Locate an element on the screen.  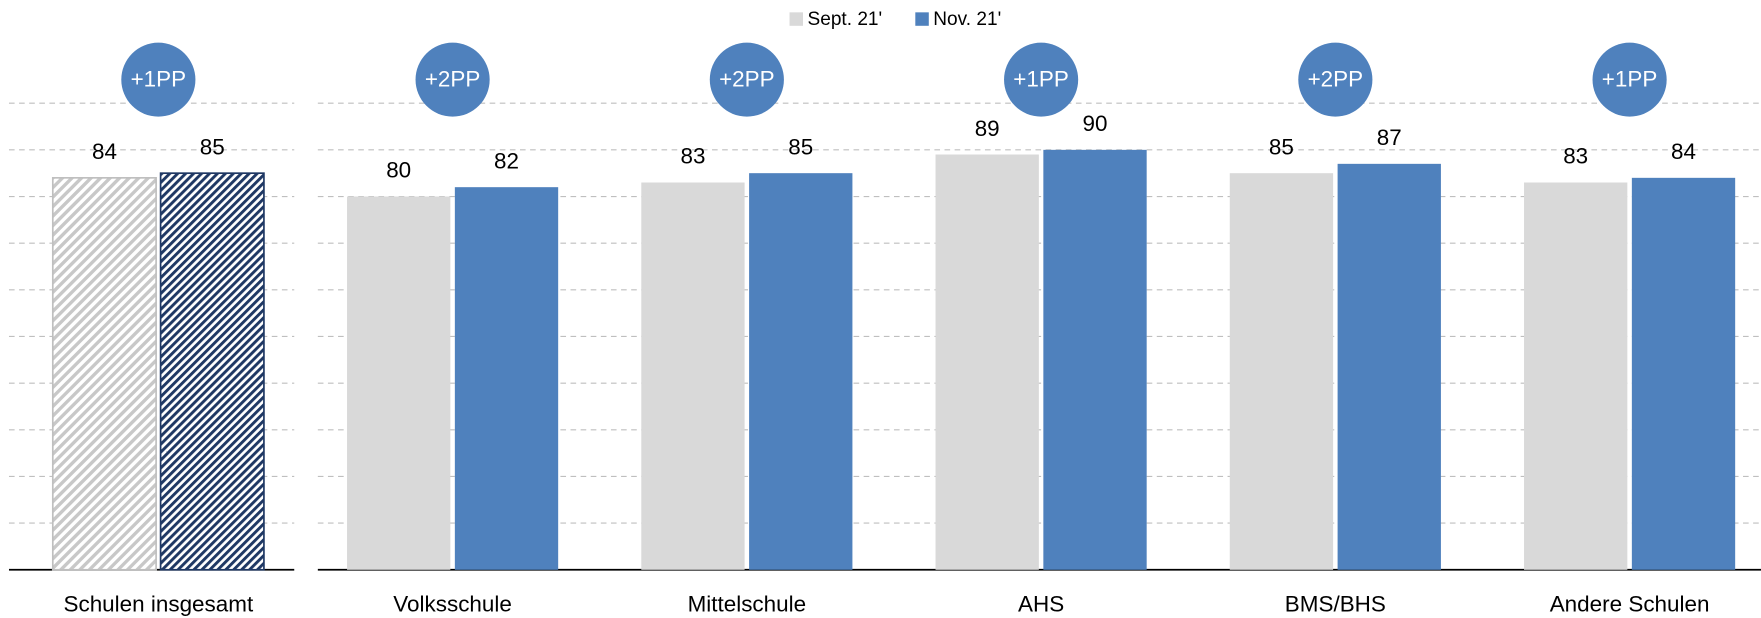
value-label: 87 is located at coordinates (1389, 137).